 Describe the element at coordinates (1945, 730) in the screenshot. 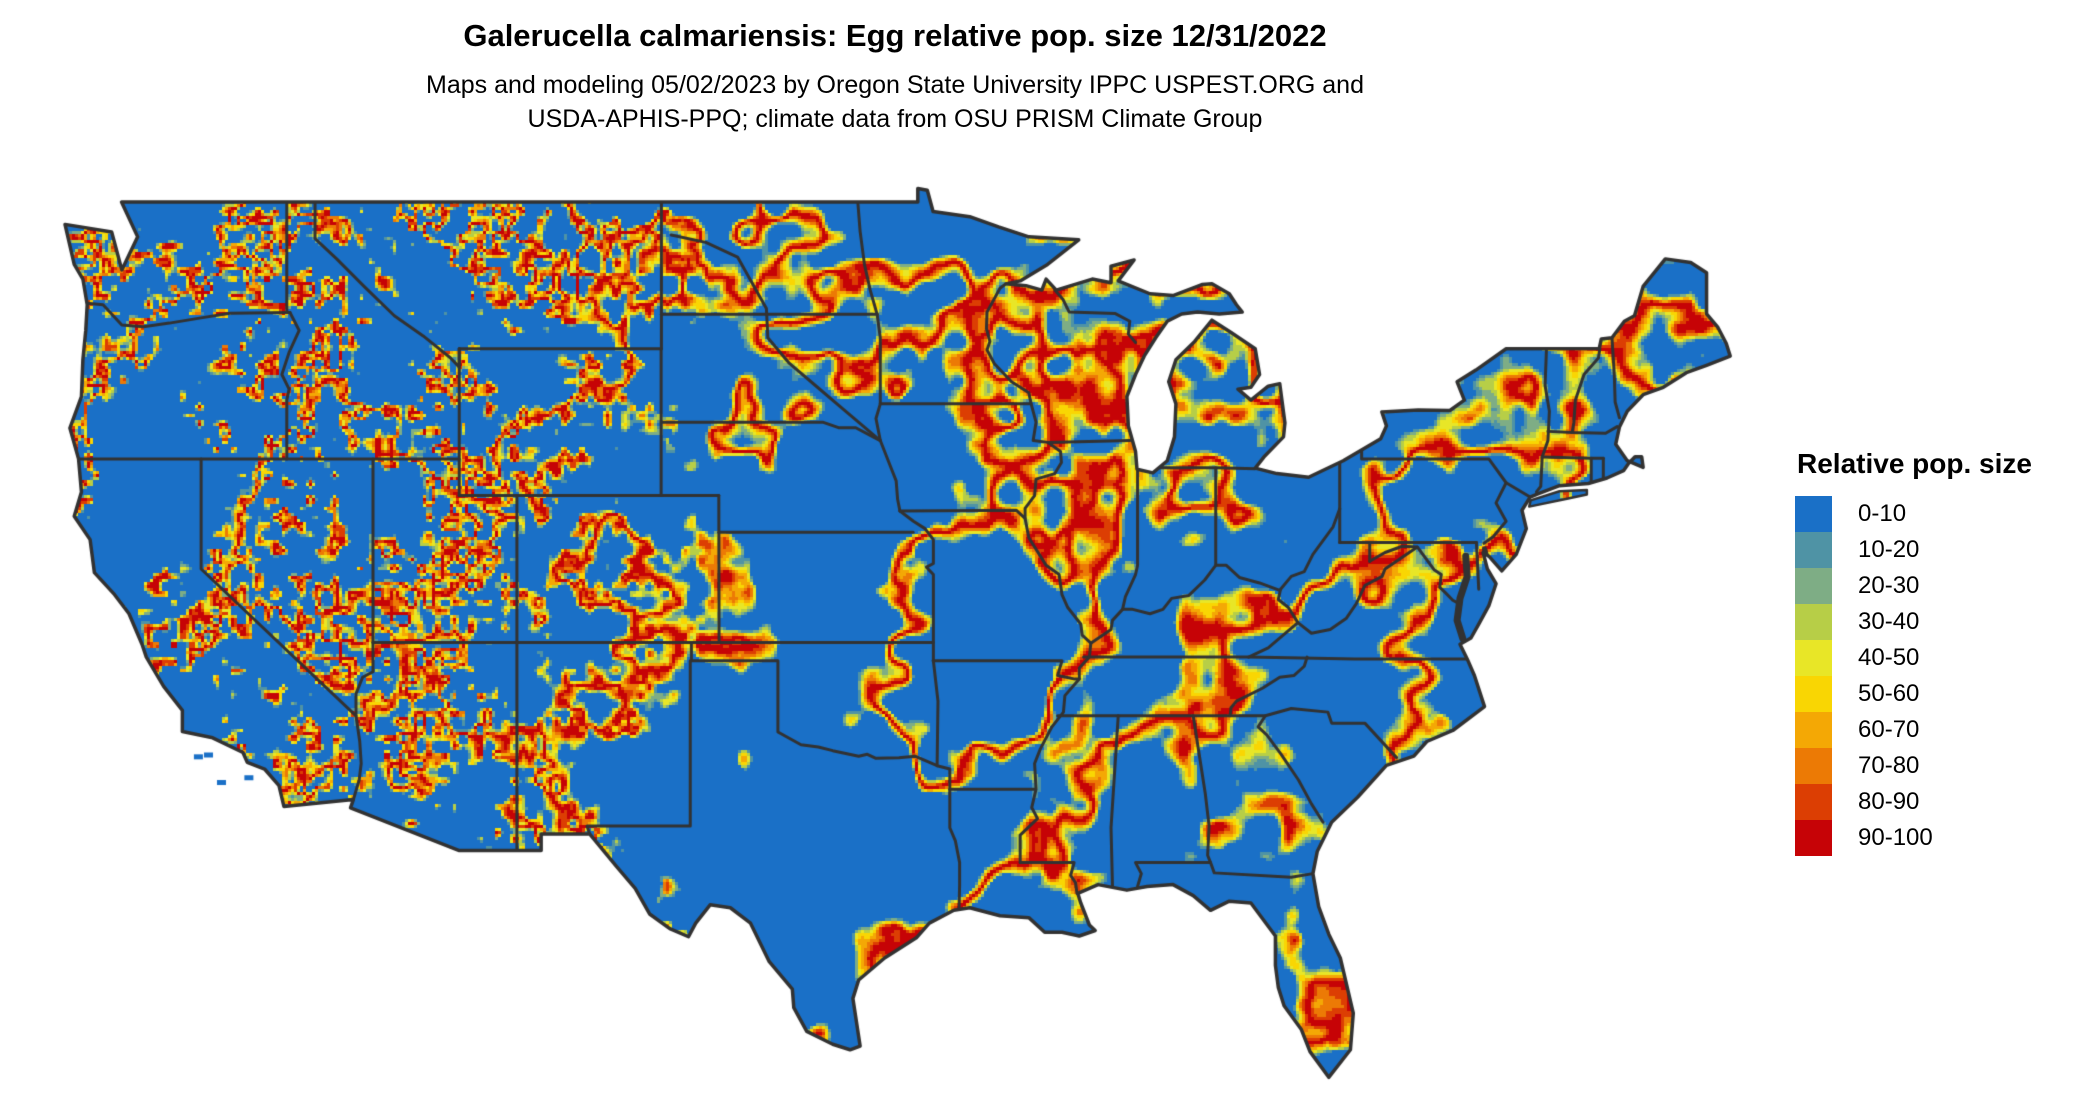

I see `legend-item-row: 60-70` at that location.